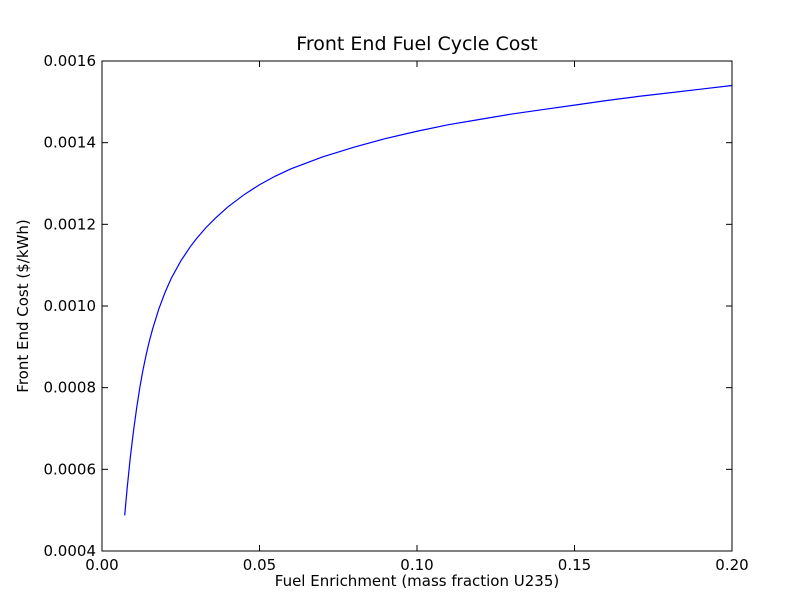  What do you see at coordinates (417, 581) in the screenshot?
I see `x-axis-label: Fuel Enrichment (mass fraction U235)` at bounding box center [417, 581].